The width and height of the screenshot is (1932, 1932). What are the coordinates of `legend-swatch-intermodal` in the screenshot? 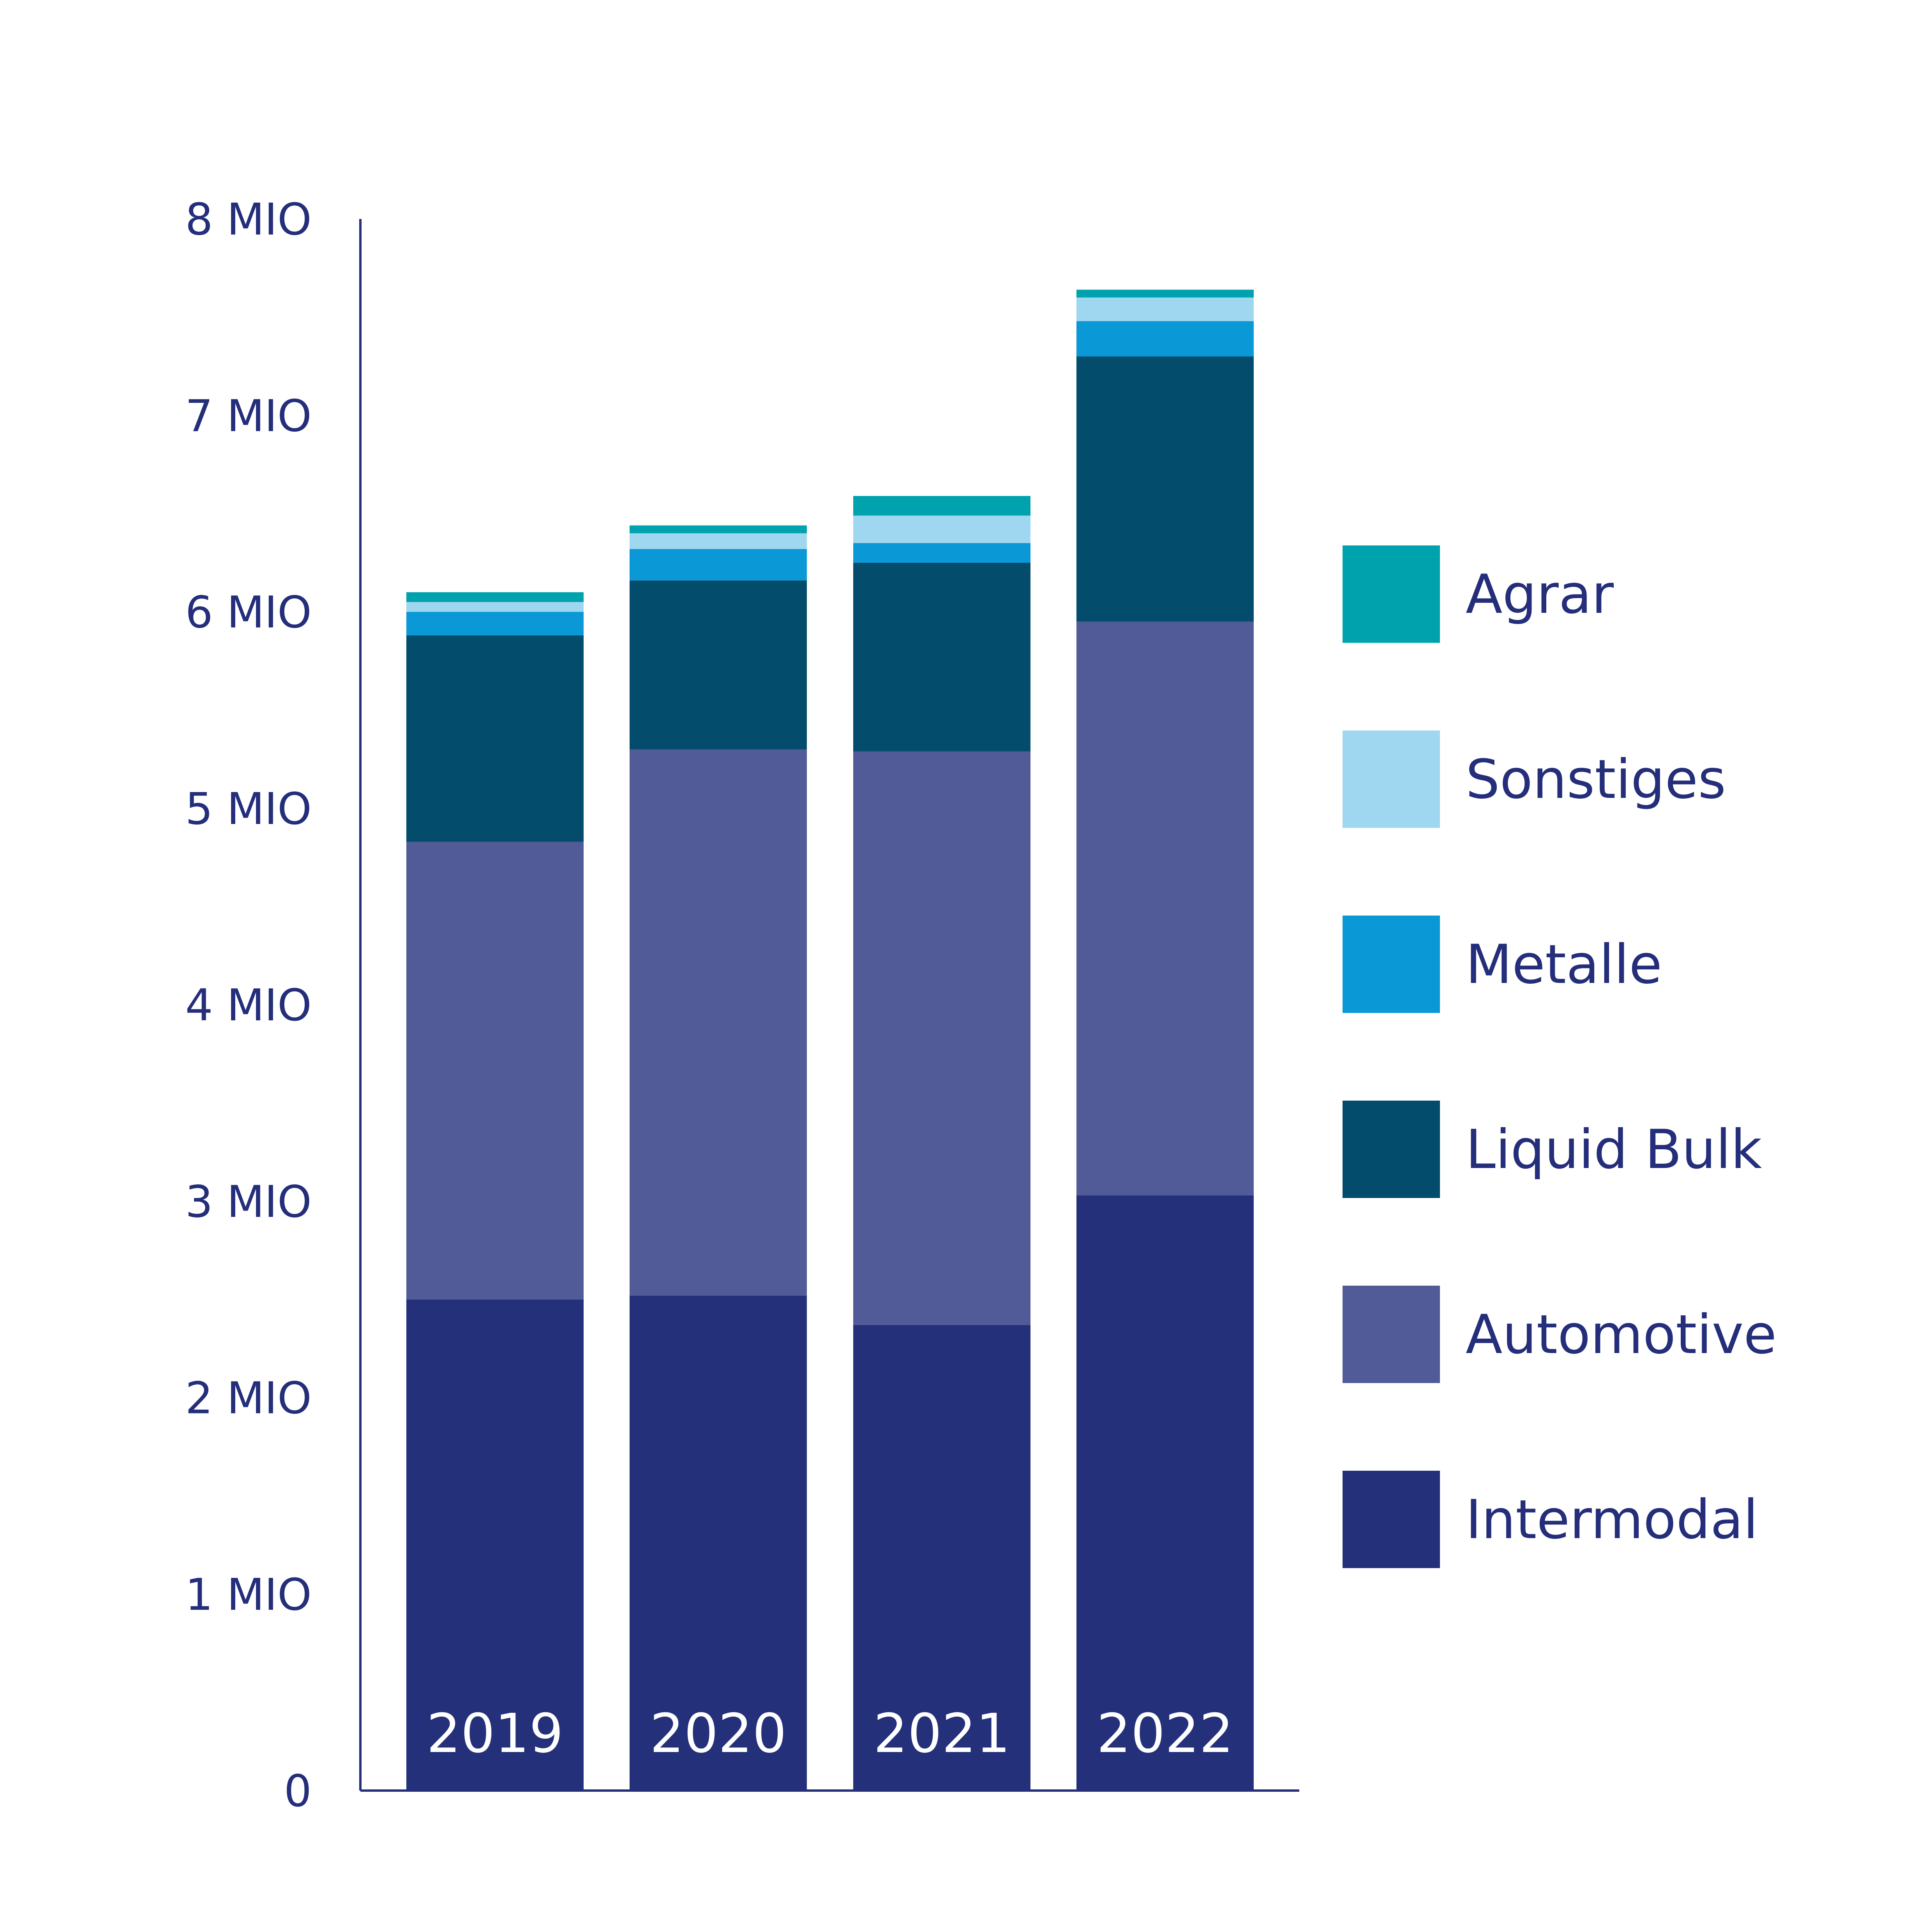 It's located at (1391, 1519).